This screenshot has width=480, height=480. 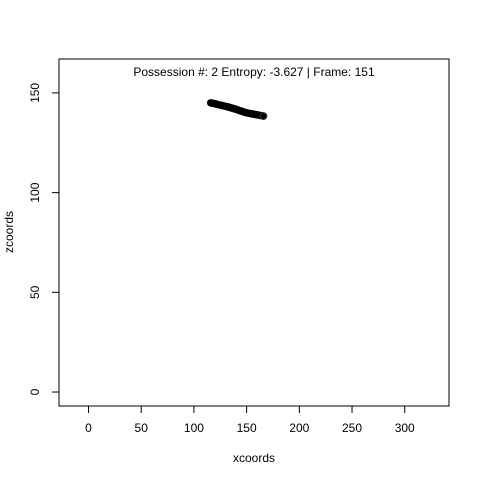 I want to click on x-tick-label: 250, so click(x=352, y=428).